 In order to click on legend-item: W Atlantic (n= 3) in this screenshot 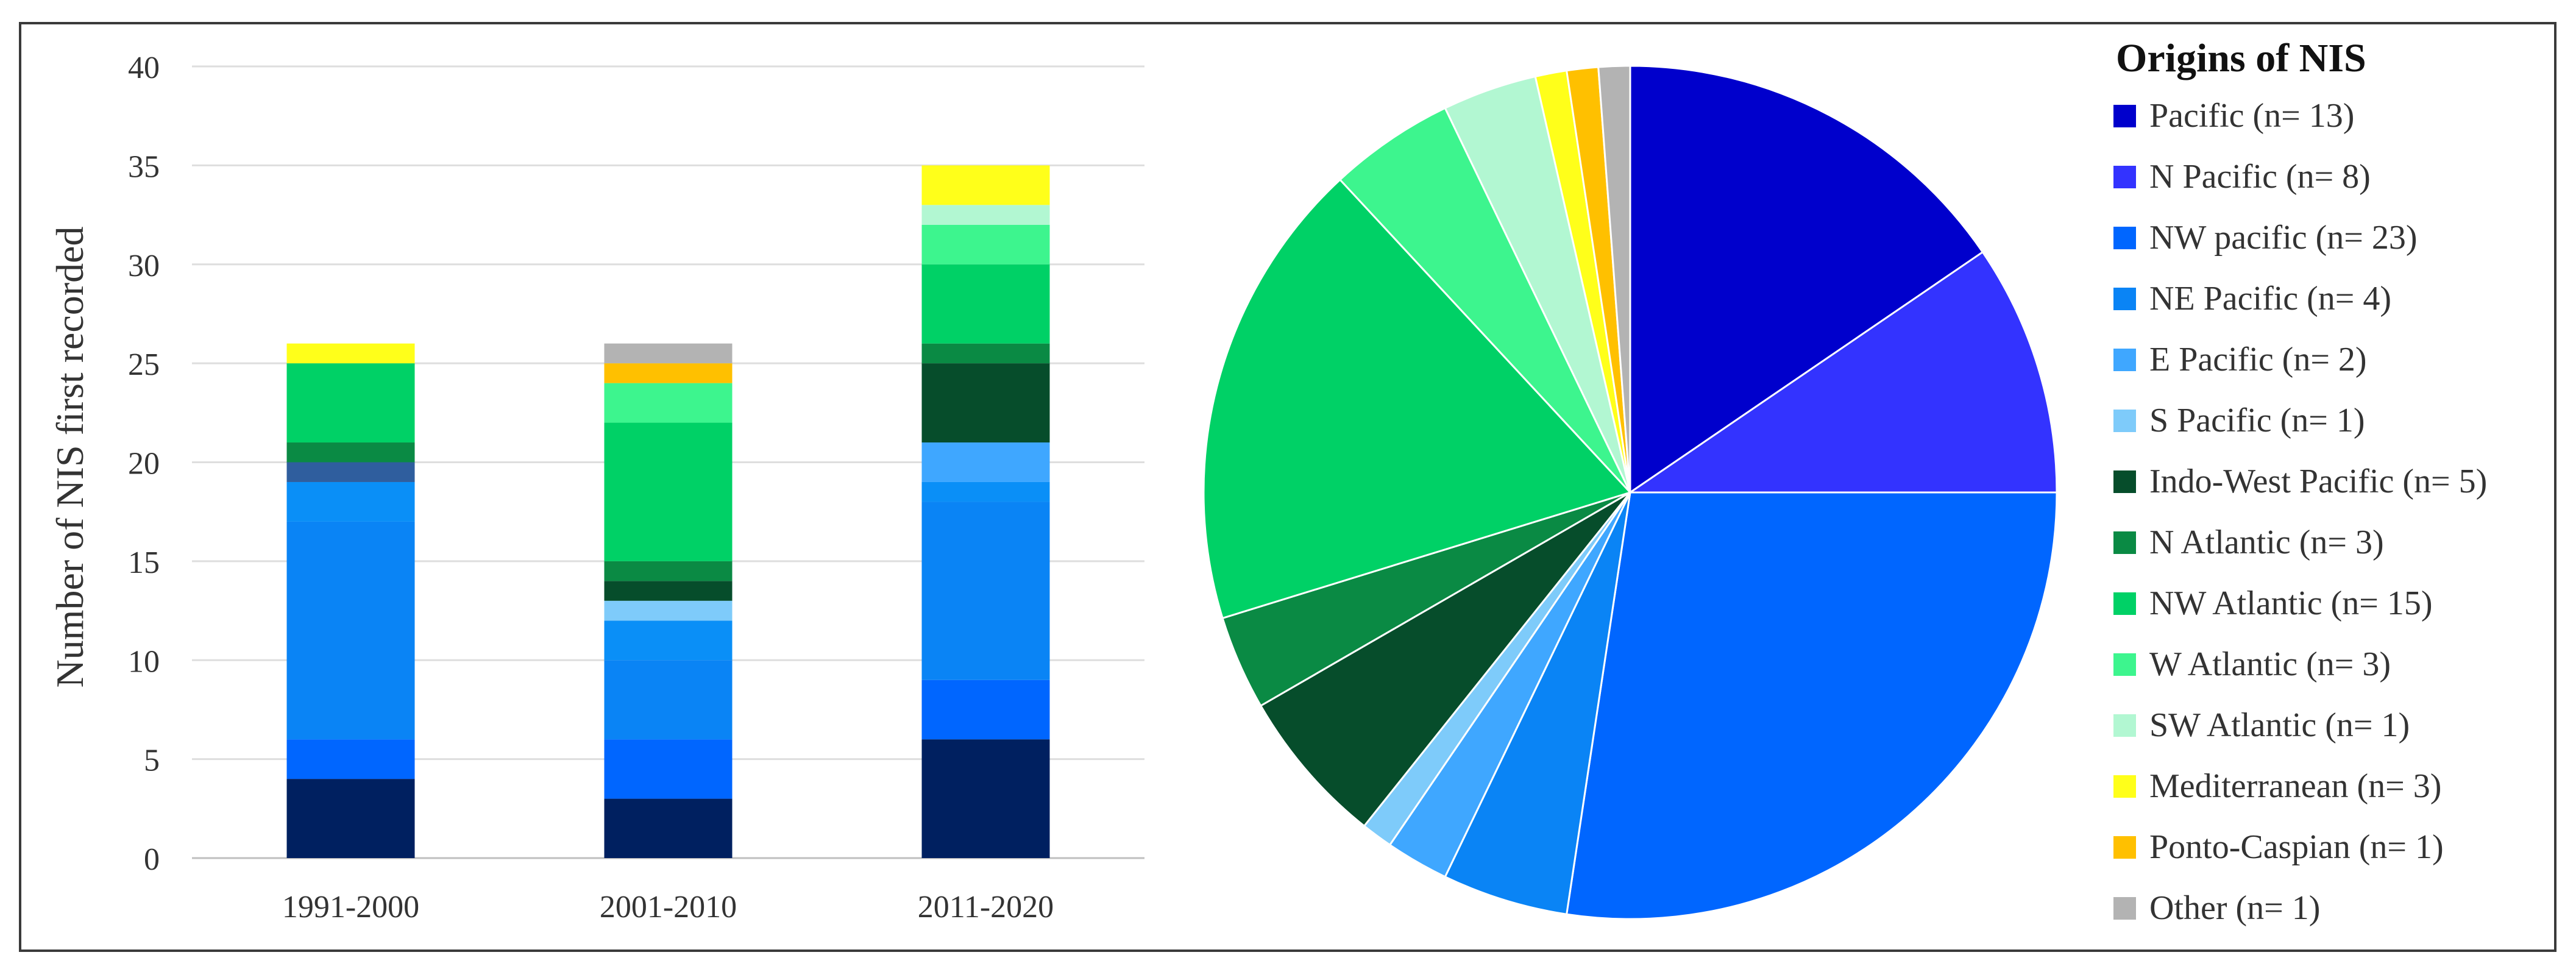, I will do `click(2339, 664)`.